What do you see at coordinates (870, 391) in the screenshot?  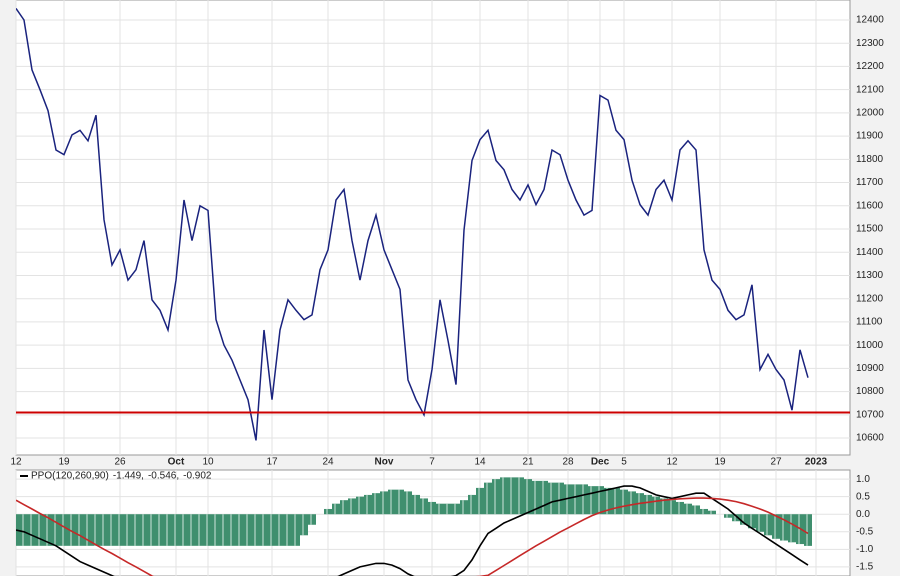 I see `y-tick-label: 10800` at bounding box center [870, 391].